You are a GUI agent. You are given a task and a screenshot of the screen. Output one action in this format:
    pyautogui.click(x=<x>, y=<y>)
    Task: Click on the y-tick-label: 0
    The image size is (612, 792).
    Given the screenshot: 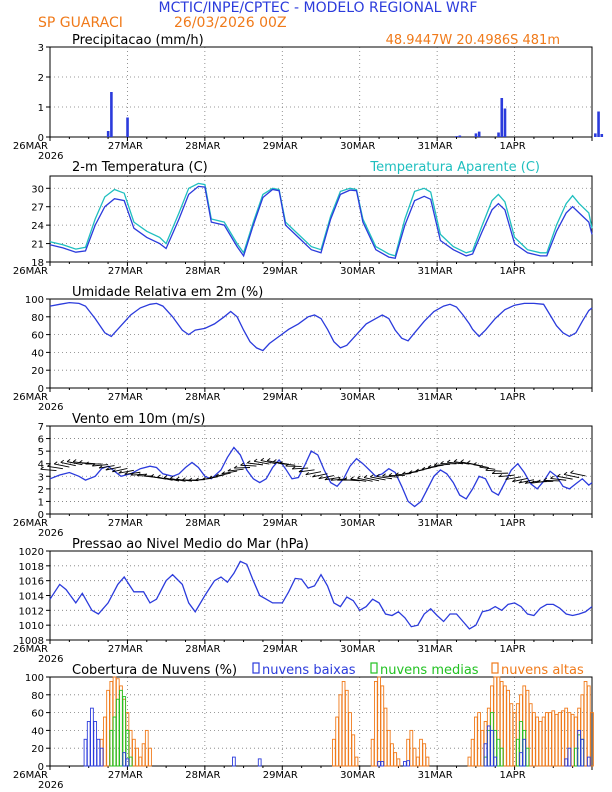 What is the action you would take?
    pyautogui.click(x=41, y=515)
    